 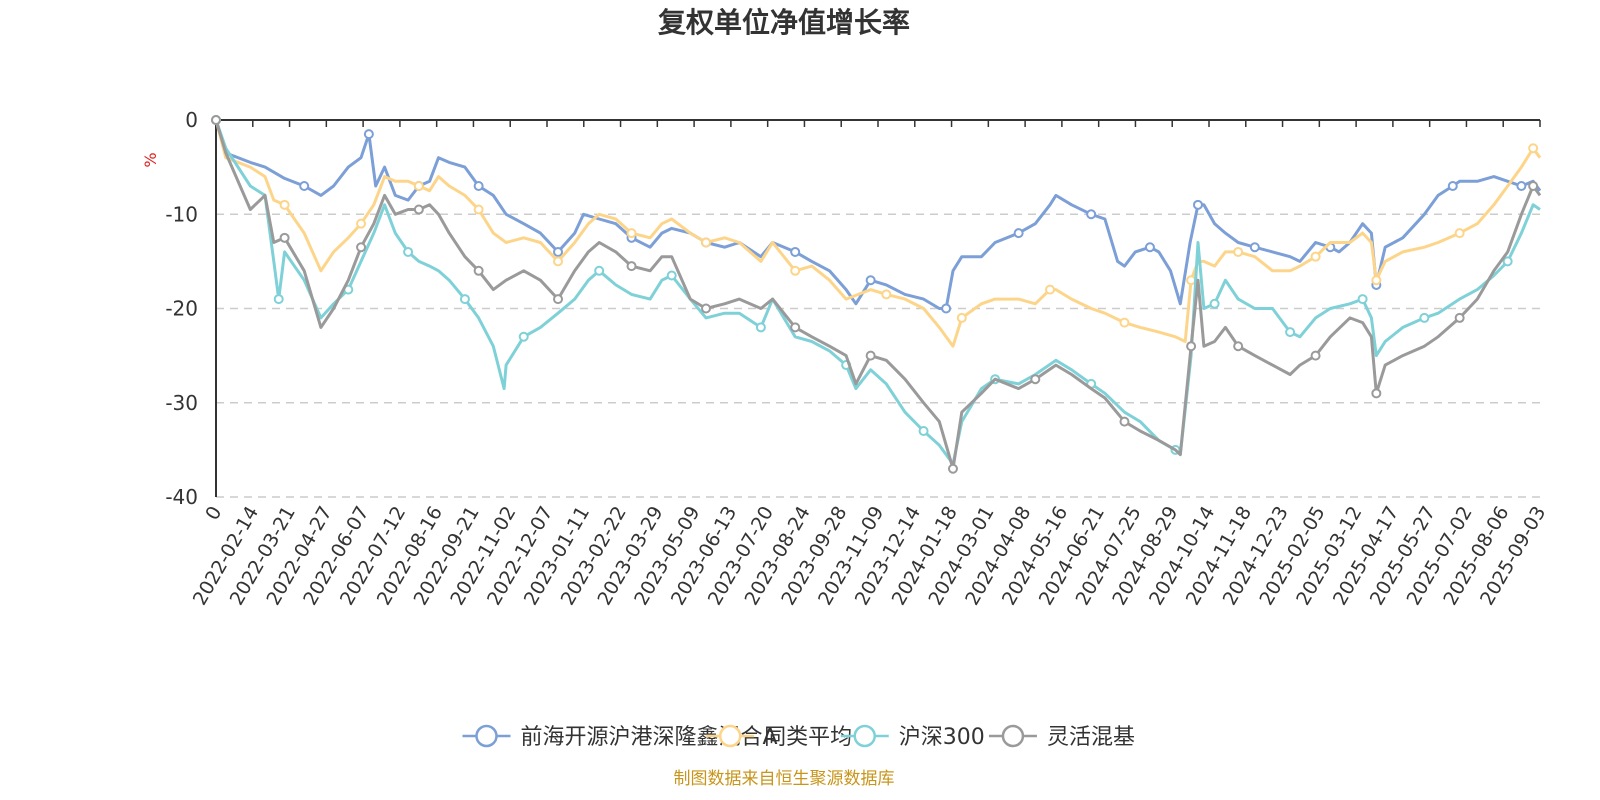 What do you see at coordinates (942, 737) in the screenshot?
I see `legend-label: 沪深300` at bounding box center [942, 737].